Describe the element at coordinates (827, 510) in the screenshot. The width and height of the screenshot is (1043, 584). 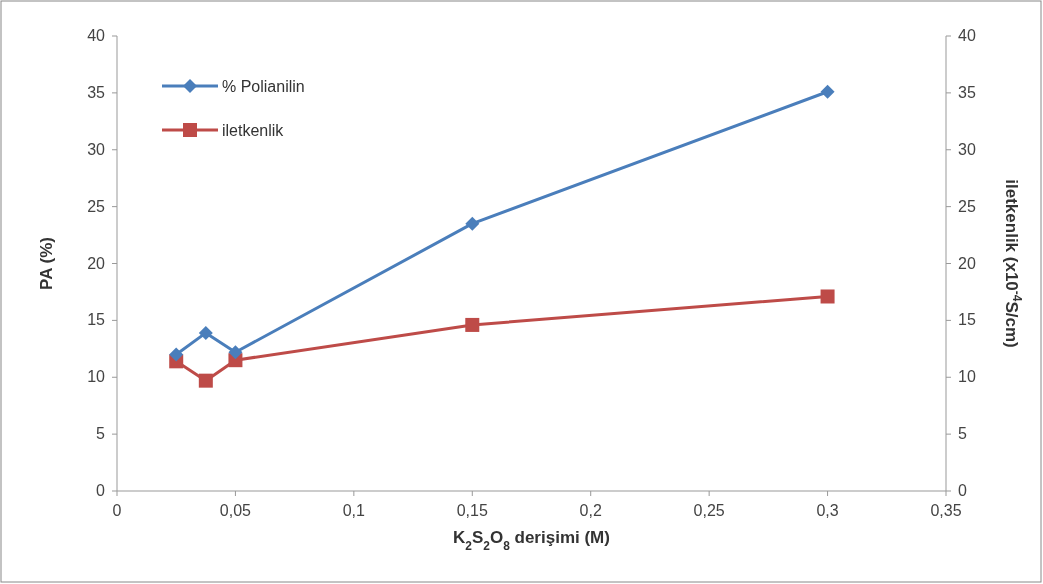
I see `x-tick-label: 0,3` at that location.